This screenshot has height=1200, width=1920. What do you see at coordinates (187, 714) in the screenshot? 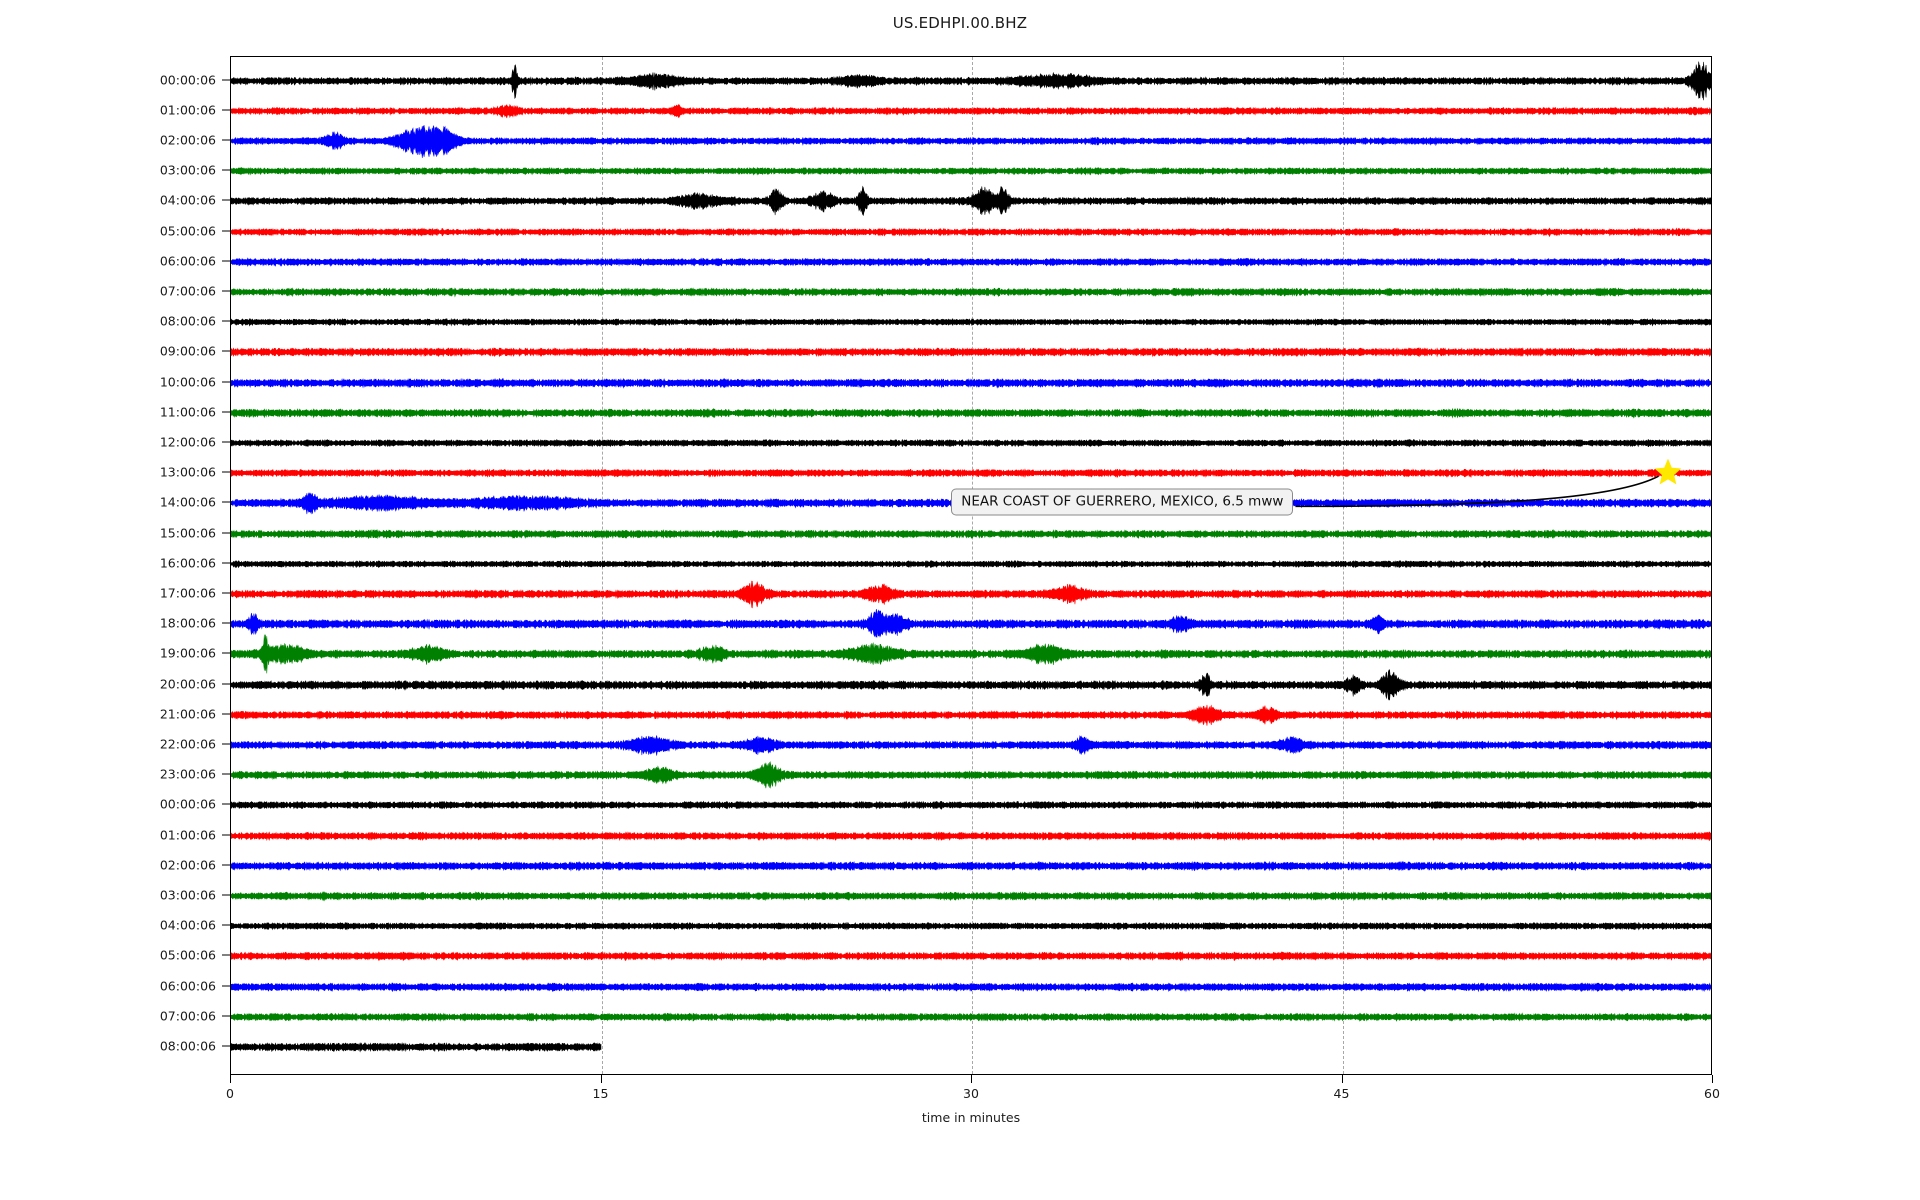
I see `y-tick-label: 21:00:06` at bounding box center [187, 714].